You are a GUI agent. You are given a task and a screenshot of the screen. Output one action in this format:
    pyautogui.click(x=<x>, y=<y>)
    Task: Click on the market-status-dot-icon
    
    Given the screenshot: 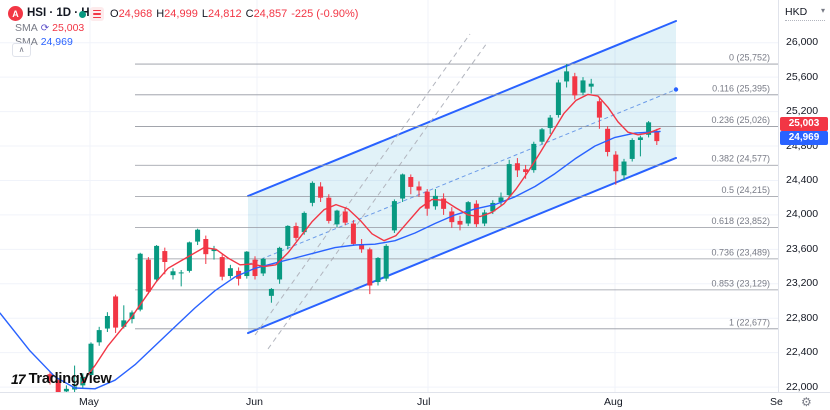 What is the action you would take?
    pyautogui.click(x=82, y=14)
    